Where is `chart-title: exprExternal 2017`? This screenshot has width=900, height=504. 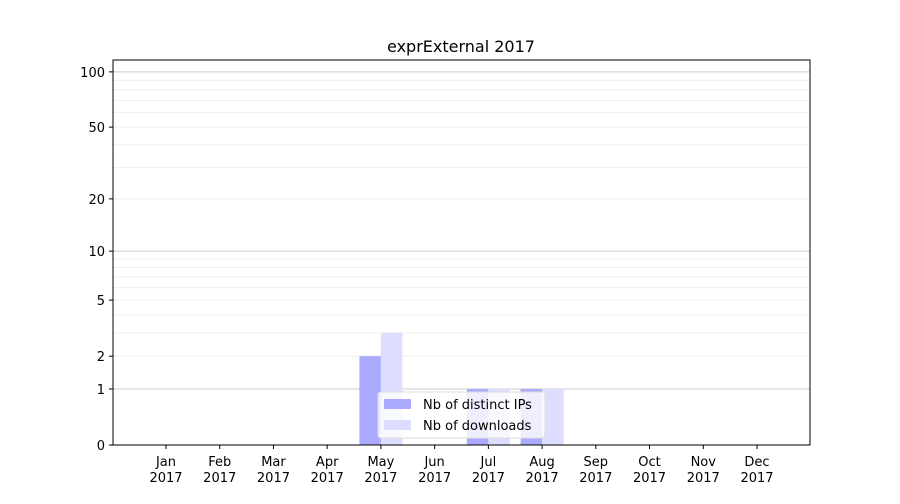
chart-title: exprExternal 2017 is located at coordinates (461, 46).